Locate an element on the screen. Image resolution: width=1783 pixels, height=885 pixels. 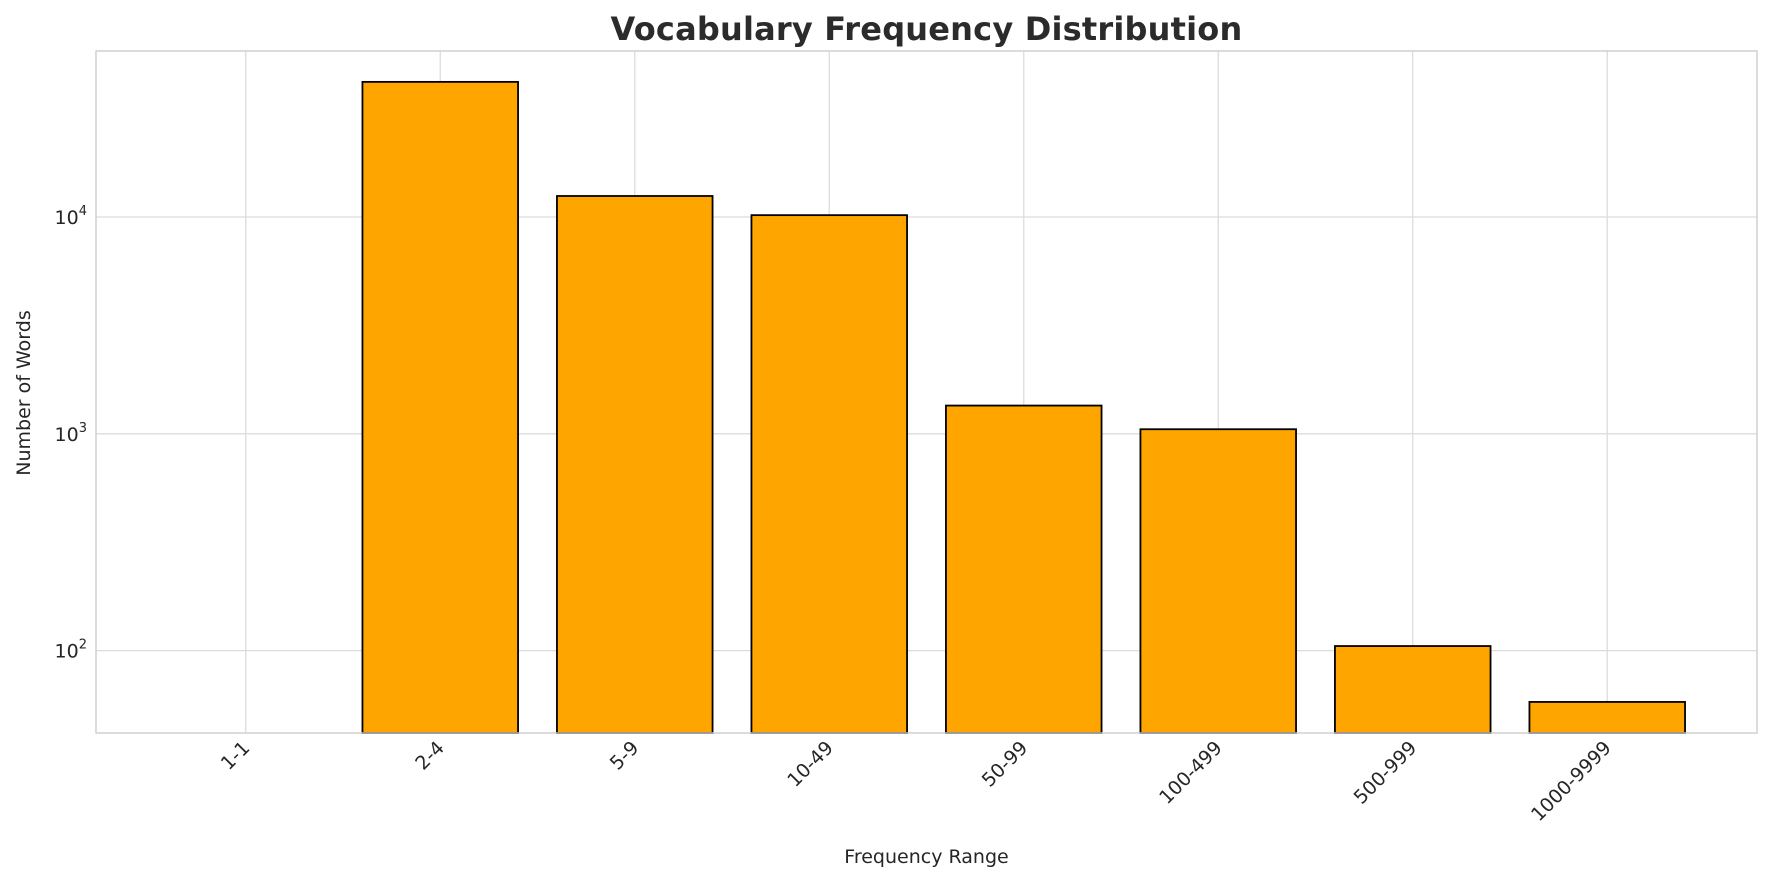
y-tick-label: 10² is located at coordinates (71, 650).